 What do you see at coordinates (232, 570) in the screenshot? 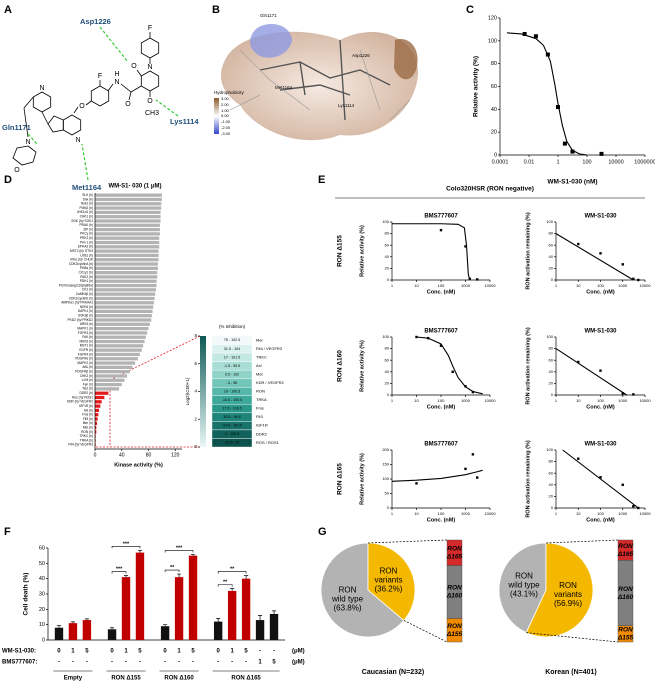
I see `significance-label: **` at bounding box center [232, 570].